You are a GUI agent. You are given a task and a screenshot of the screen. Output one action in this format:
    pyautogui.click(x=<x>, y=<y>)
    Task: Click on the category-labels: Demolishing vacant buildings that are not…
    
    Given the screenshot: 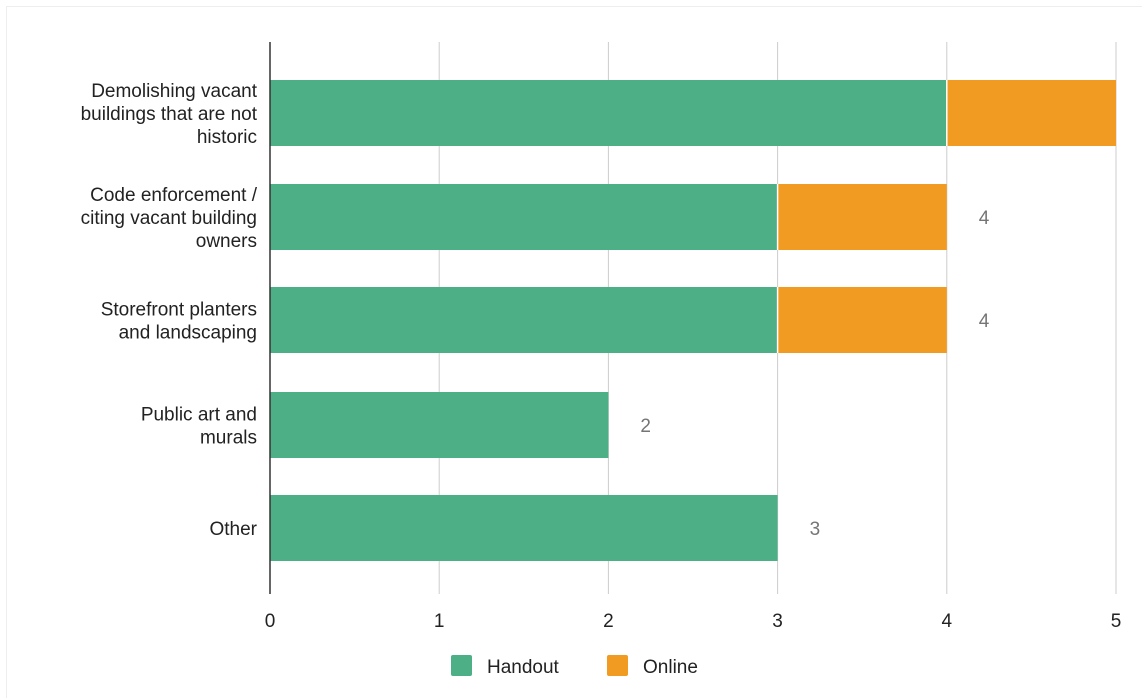 What is the action you would take?
    pyautogui.click(x=169, y=310)
    